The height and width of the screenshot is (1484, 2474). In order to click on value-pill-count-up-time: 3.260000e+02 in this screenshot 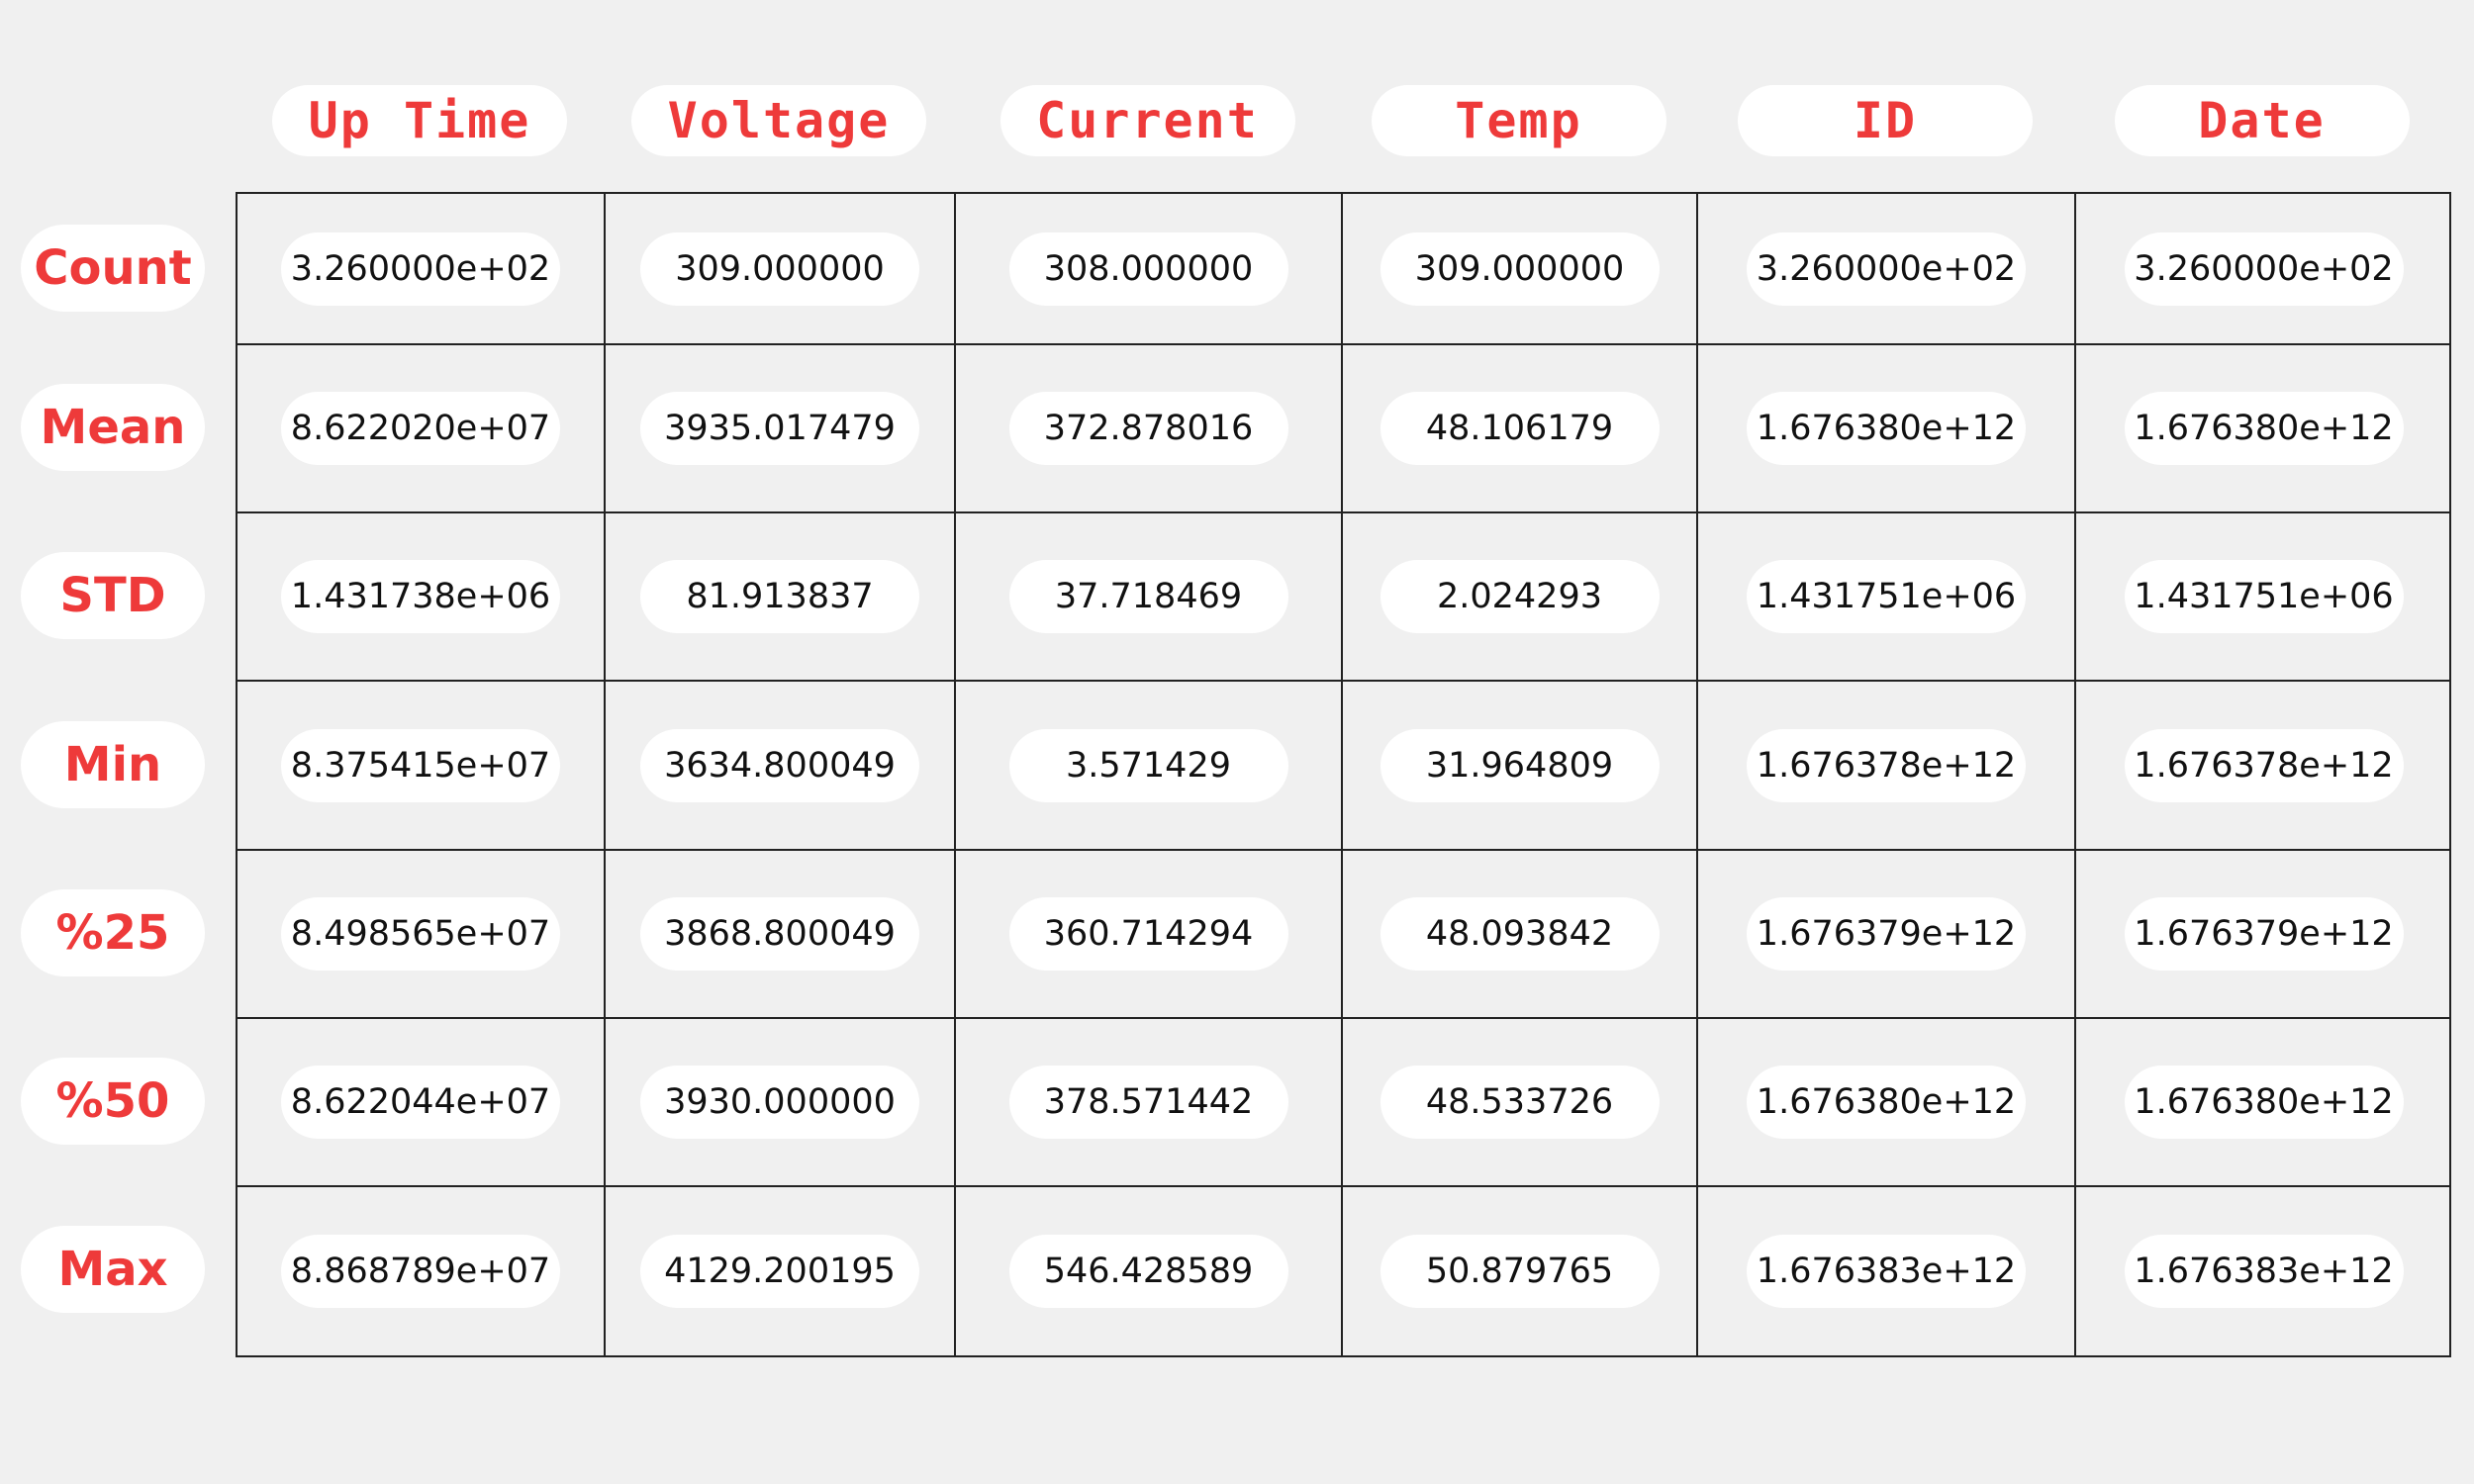, I will do `click(421, 269)`.